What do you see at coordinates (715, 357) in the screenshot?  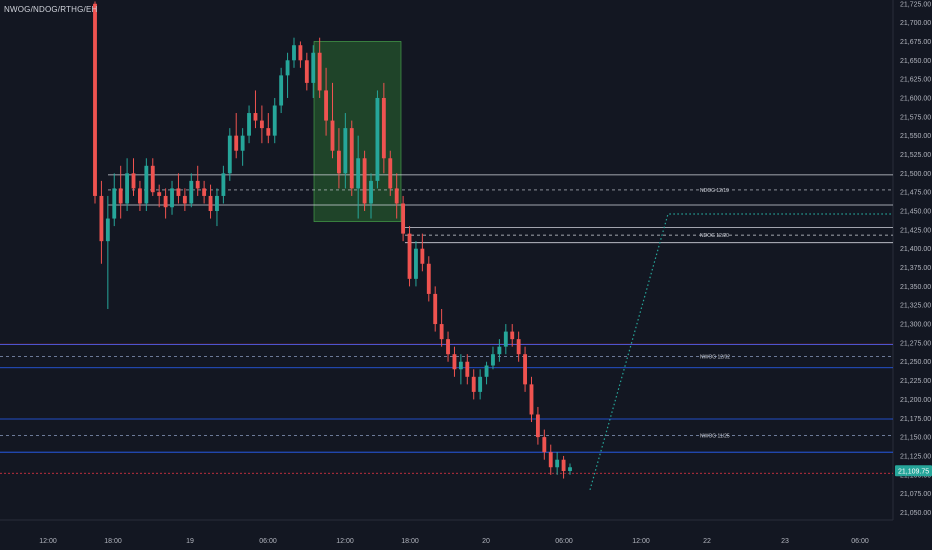 I see `level-label: NWOG 12/02` at bounding box center [715, 357].